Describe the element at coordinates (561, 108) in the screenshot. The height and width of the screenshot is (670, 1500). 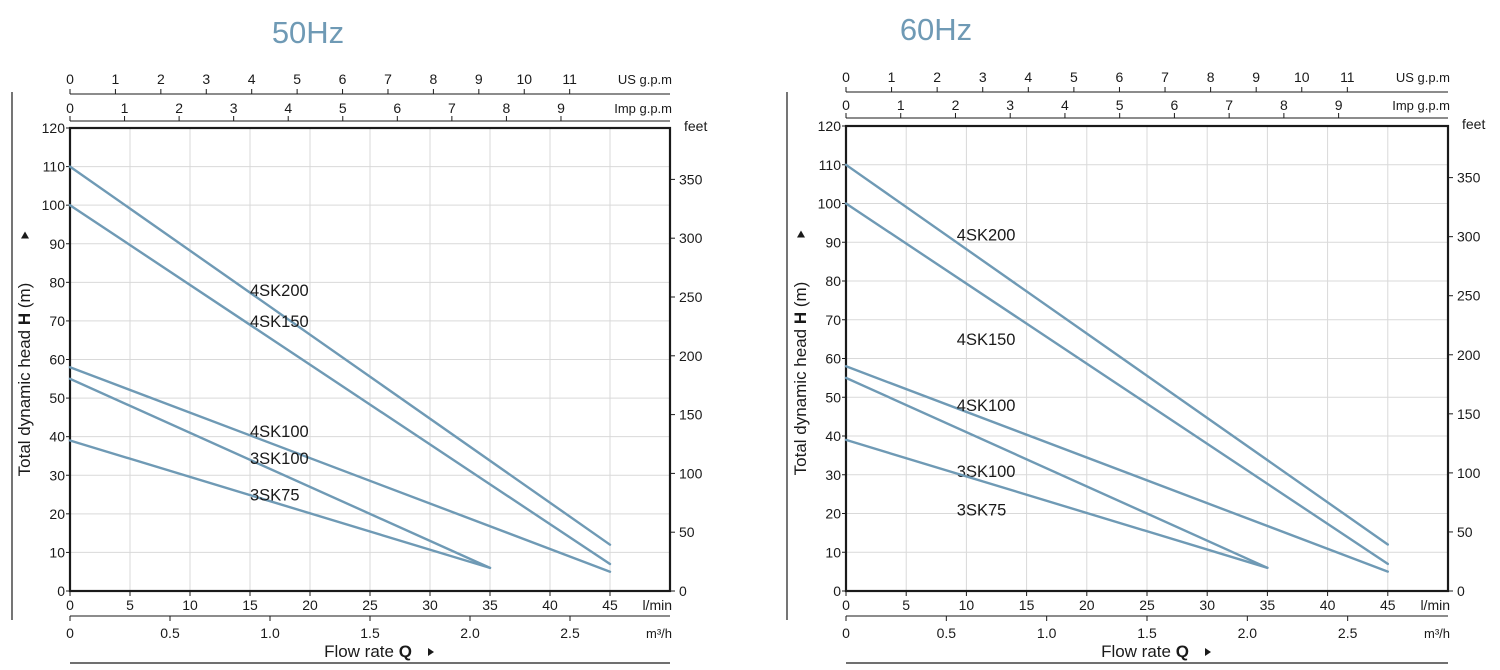
I see `imp-gpm-tick-label: 9` at that location.